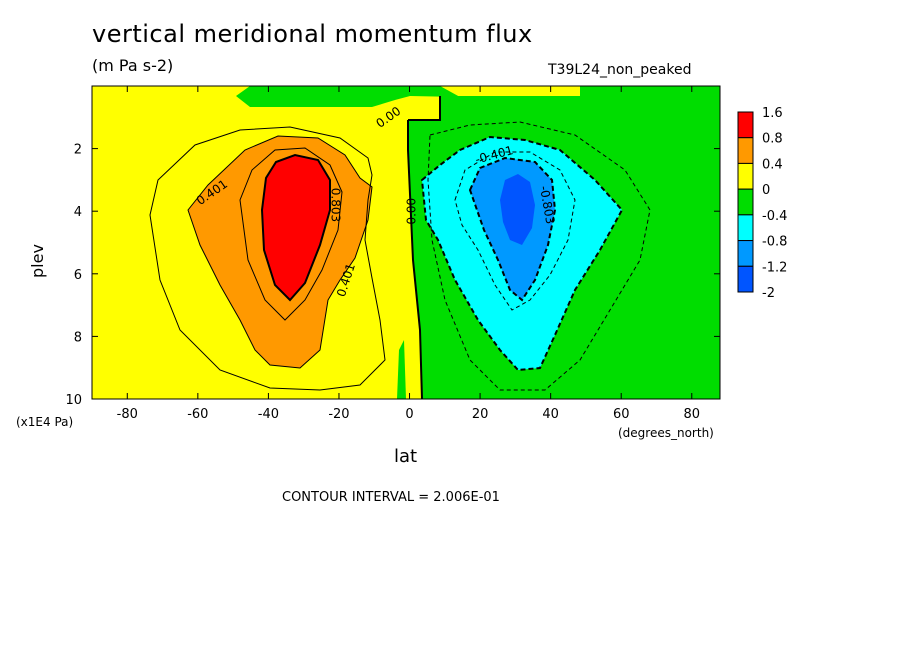 This screenshot has width=904, height=654. I want to click on y-tick-label-1: 4, so click(78, 212).